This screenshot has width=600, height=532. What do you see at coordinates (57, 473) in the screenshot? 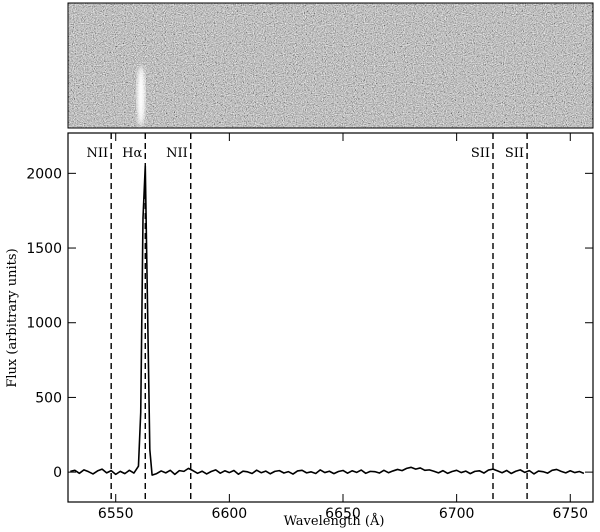
I see `y-tick-label: 0` at bounding box center [57, 473].